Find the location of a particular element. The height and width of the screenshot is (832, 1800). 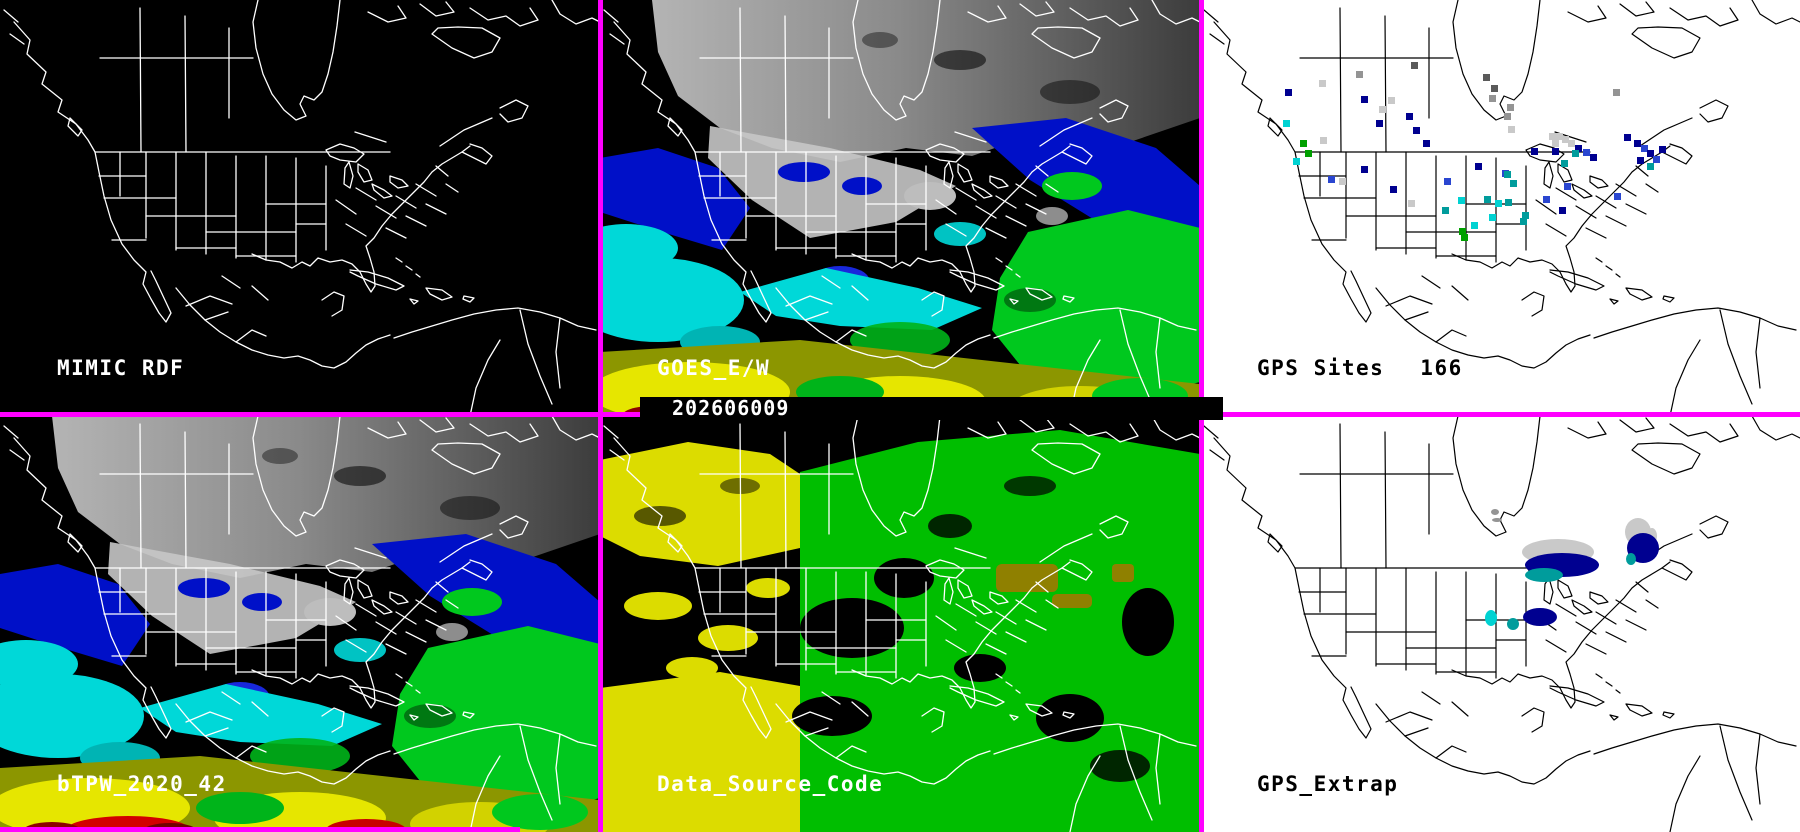

gps-sites-count: 166 is located at coordinates (1441, 368).